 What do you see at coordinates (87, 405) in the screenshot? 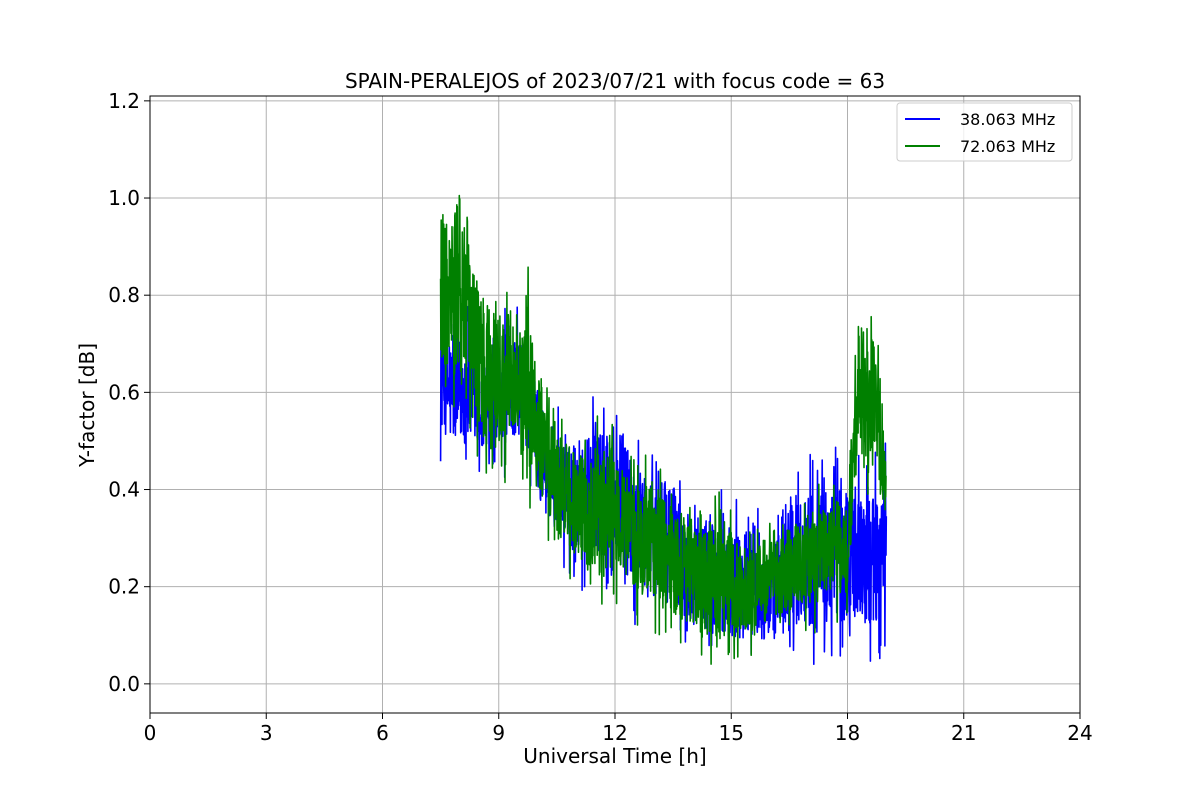
I see `y-axis-label: Y-factor [dB]` at bounding box center [87, 405].